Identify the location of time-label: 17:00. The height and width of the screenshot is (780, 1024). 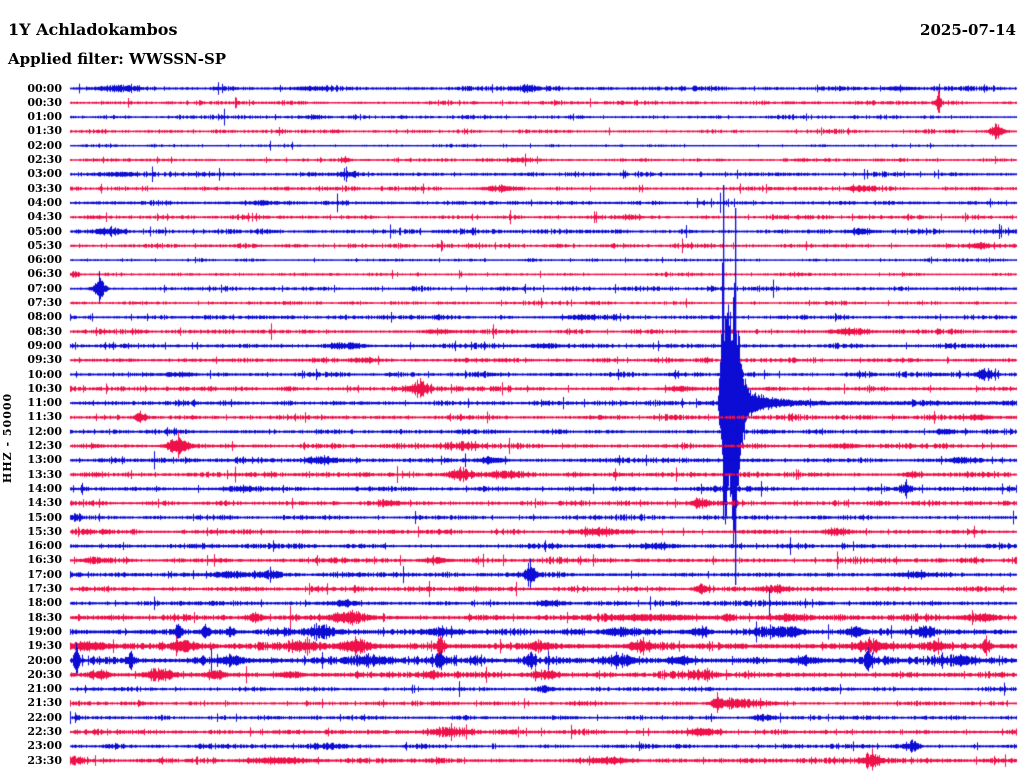
(44, 574).